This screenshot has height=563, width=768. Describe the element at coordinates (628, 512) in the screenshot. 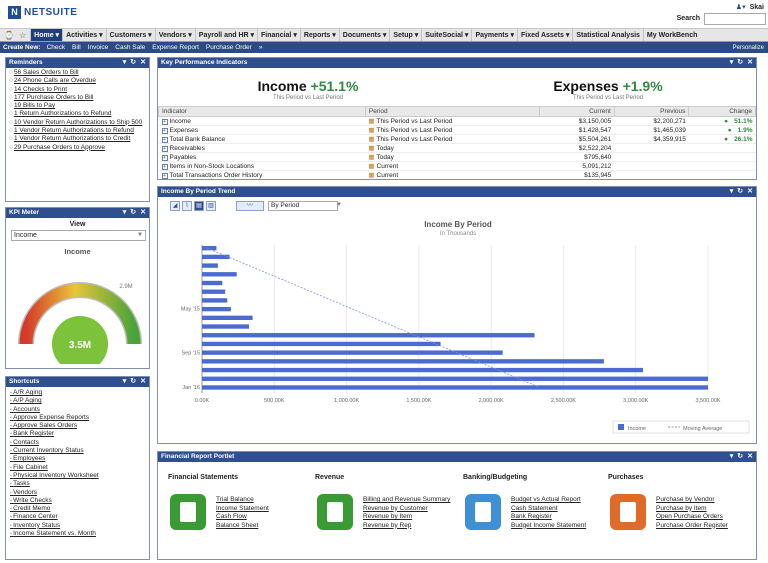

I see `purchase-doc-icon` at that location.